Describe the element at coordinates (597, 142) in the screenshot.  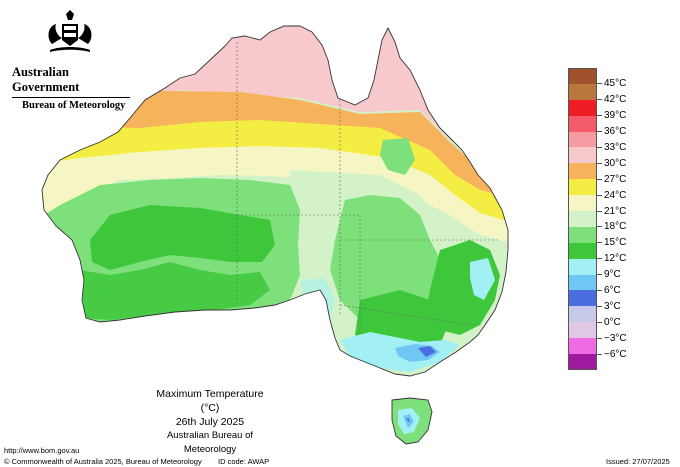
I see `legend-item: 33°C` at that location.